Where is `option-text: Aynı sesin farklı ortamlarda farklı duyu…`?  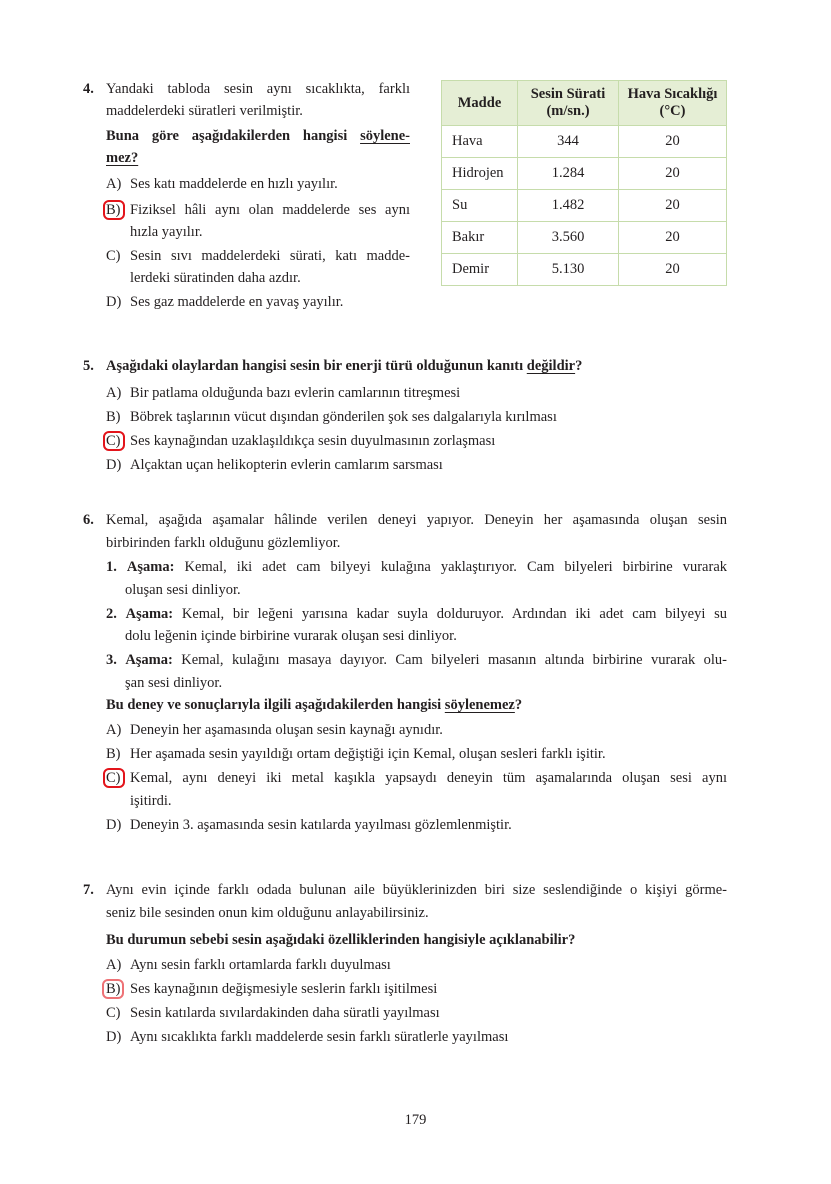 option-text: Aynı sesin farklı ortamlarda farklı duyu… is located at coordinates (260, 965).